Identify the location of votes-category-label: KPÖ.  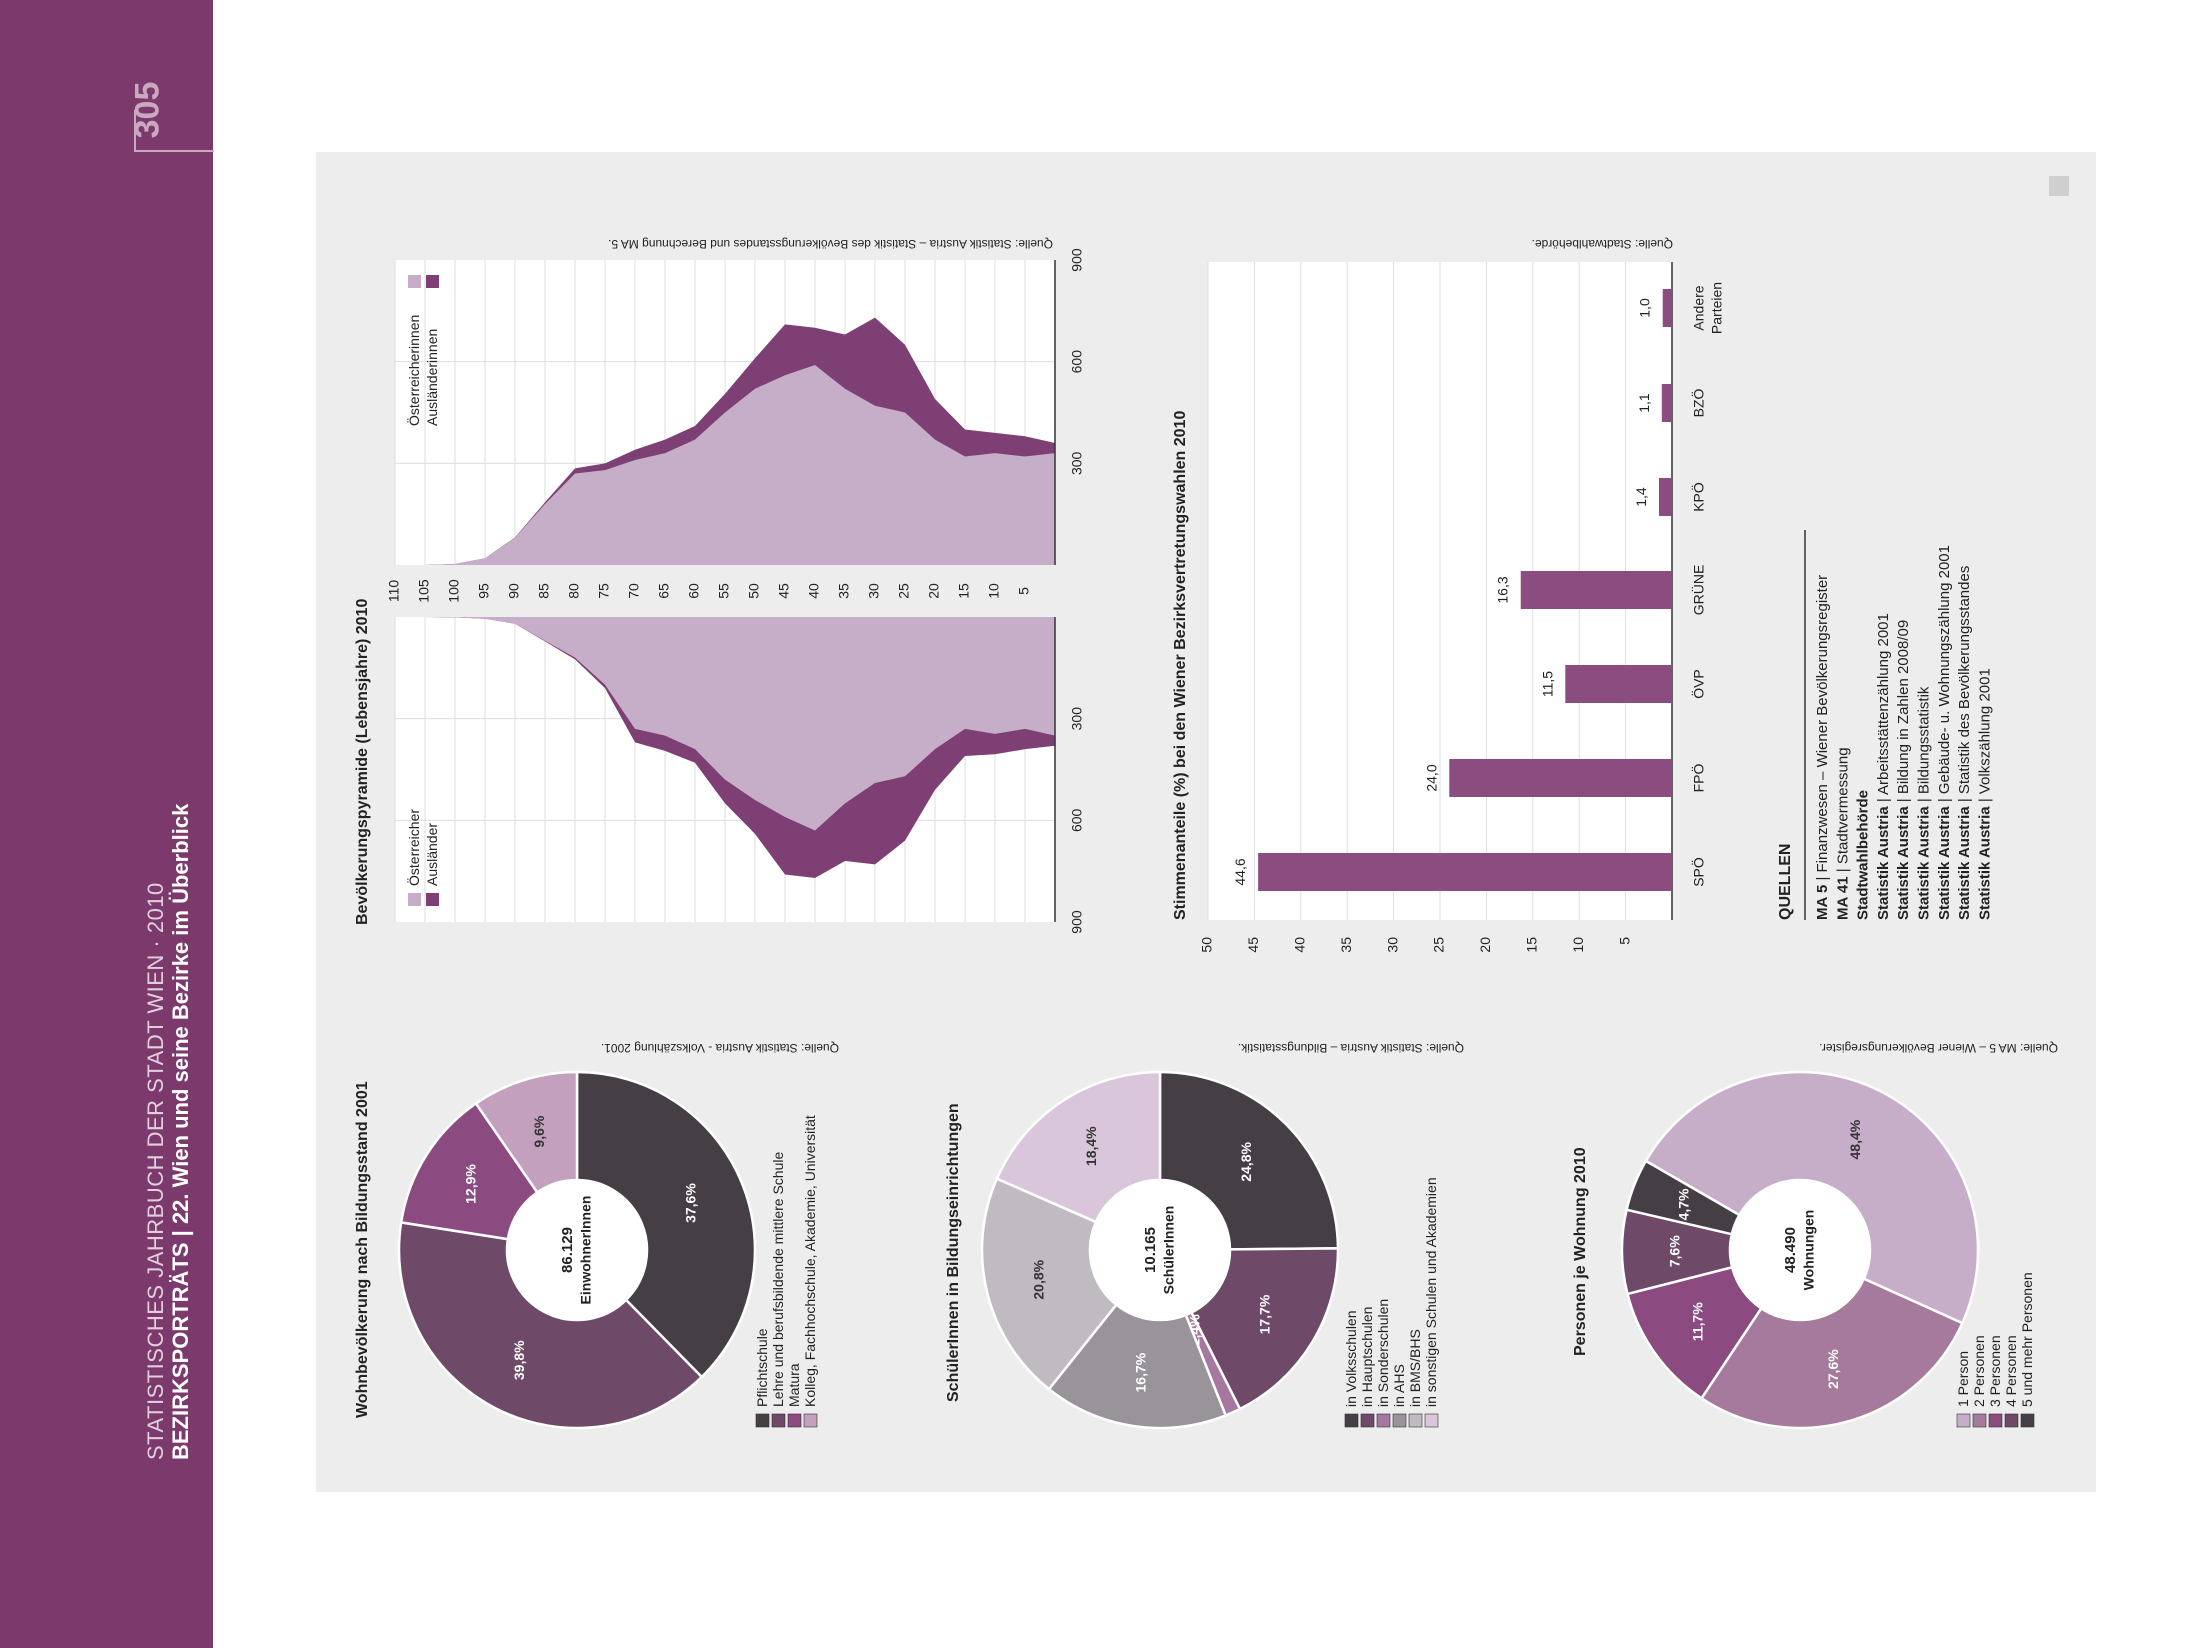
(1698, 497).